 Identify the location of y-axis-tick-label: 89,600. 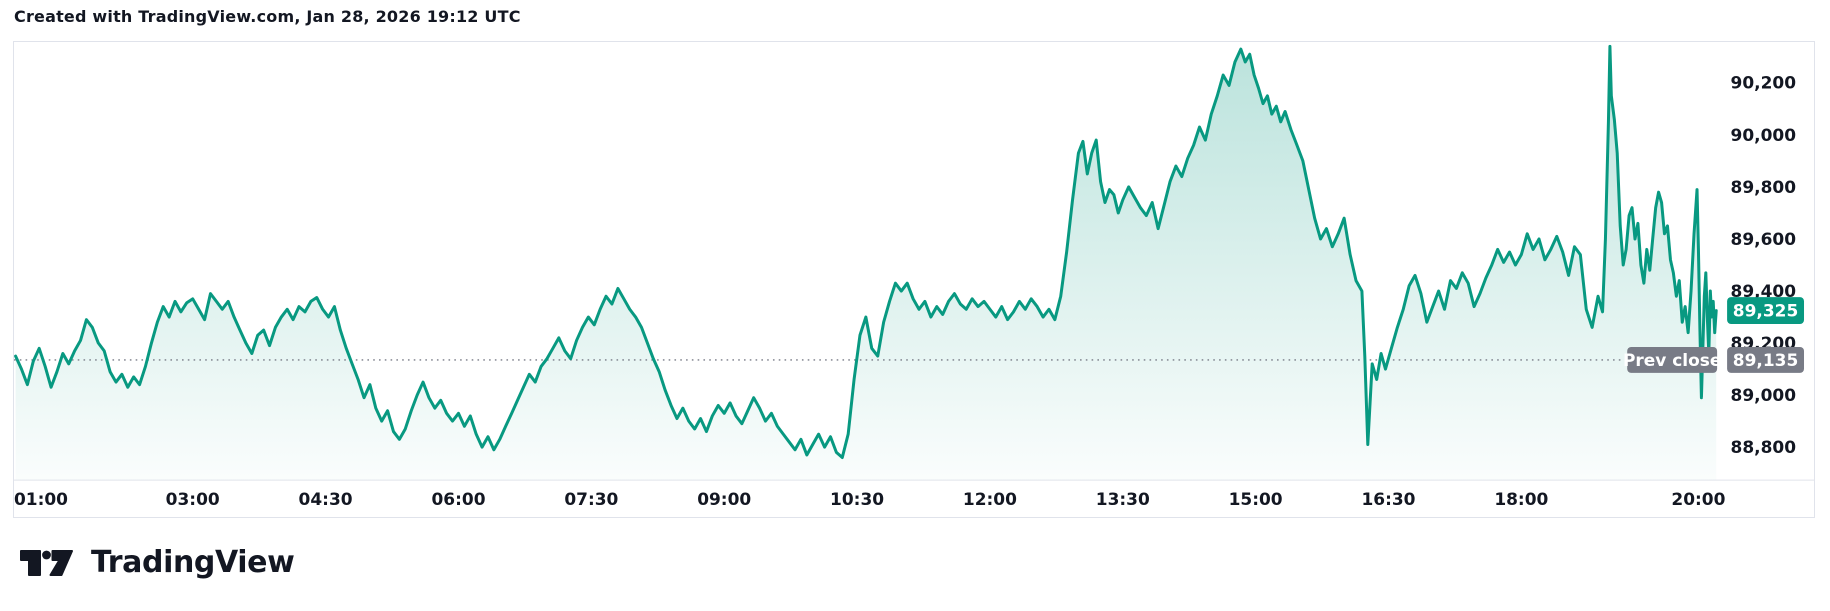
(1763, 239).